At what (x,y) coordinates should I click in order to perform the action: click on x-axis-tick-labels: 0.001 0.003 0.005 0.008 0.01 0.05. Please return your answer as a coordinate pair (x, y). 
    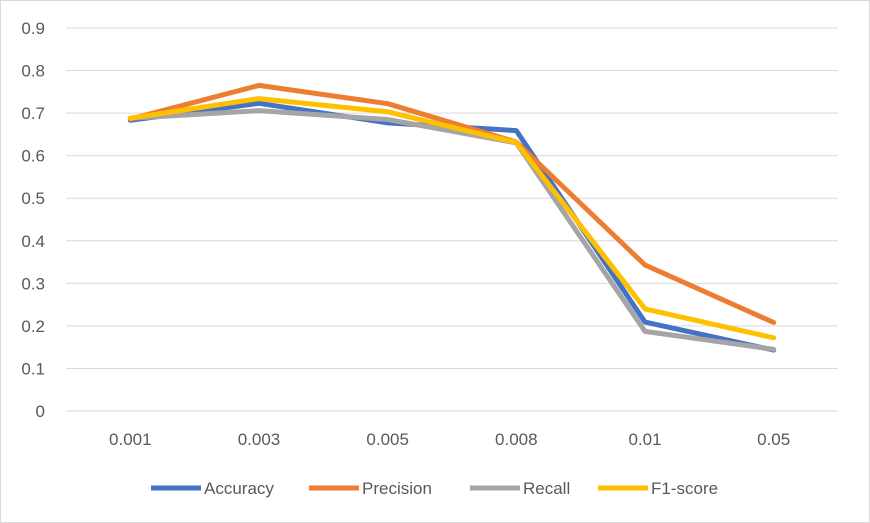
    Looking at the image, I should click on (449, 439).